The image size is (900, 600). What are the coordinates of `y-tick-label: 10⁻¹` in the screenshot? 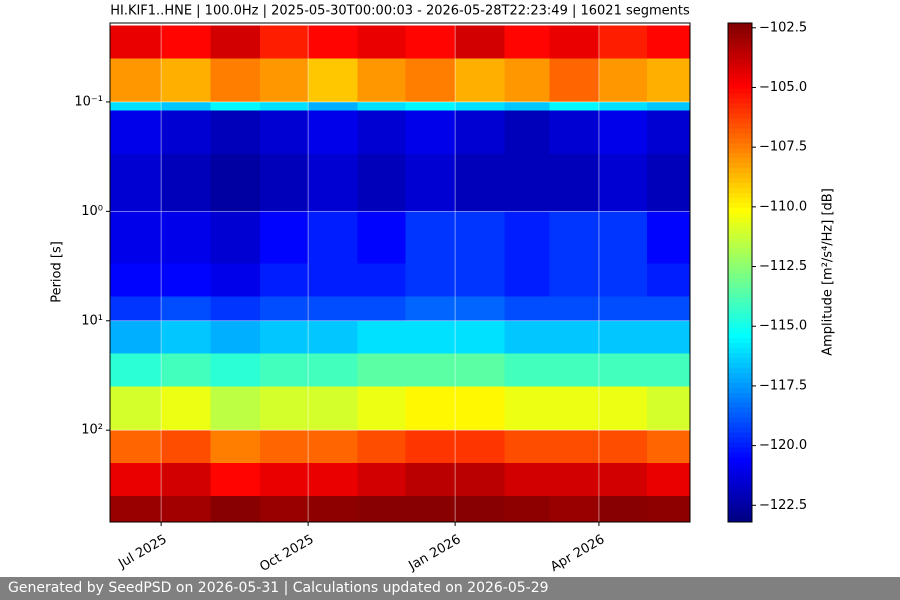 It's located at (88, 101).